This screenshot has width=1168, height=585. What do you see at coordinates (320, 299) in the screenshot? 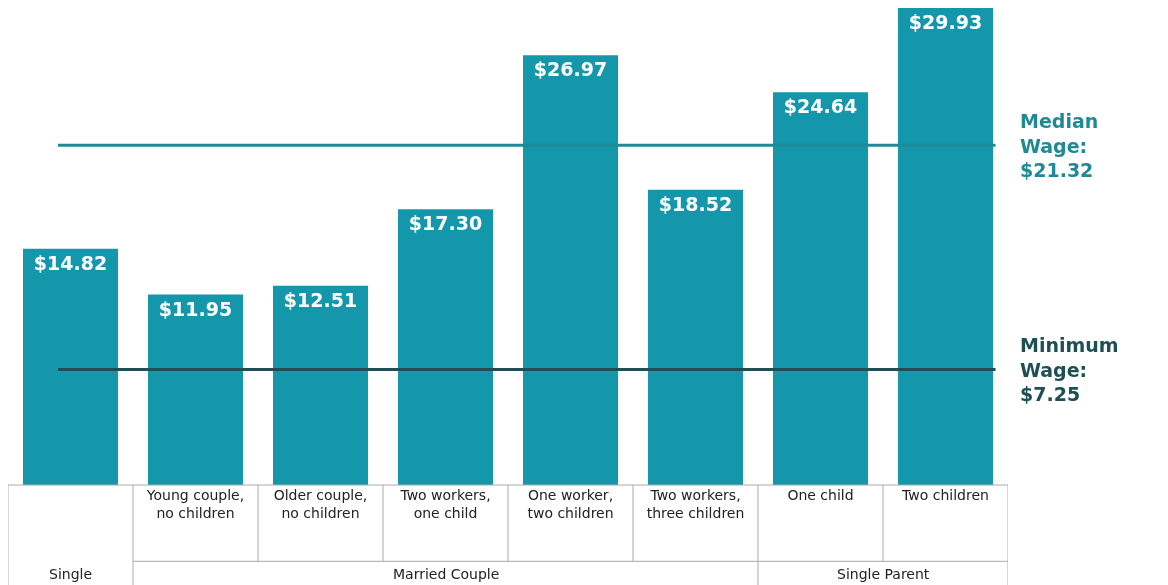
I see `data-label: $12.51` at bounding box center [320, 299].